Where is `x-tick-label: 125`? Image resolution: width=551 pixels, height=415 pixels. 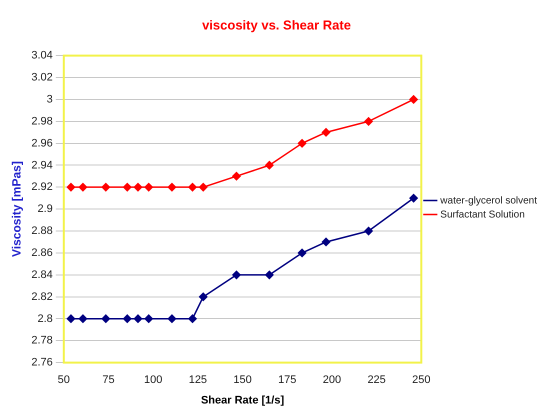 x-tick-label: 125 is located at coordinates (198, 380).